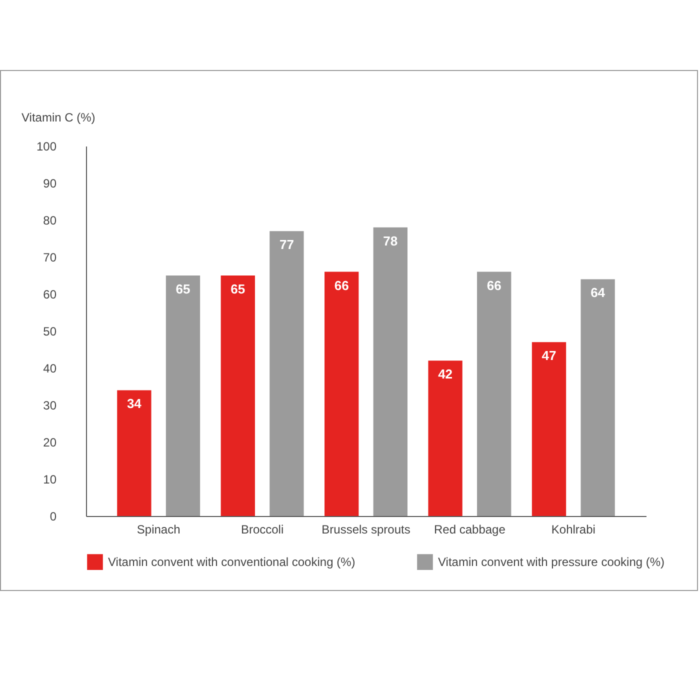 The image size is (700, 700). I want to click on y-tick-label: 40, so click(50, 369).